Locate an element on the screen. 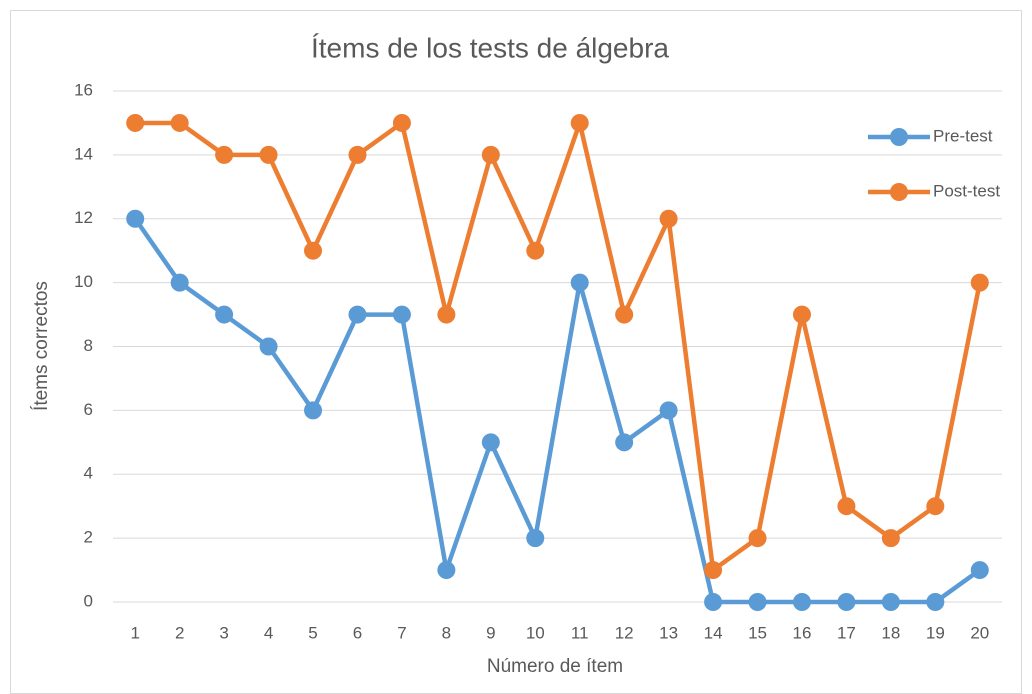 The image size is (1032, 694). x-tick-label: 5 is located at coordinates (312, 632).